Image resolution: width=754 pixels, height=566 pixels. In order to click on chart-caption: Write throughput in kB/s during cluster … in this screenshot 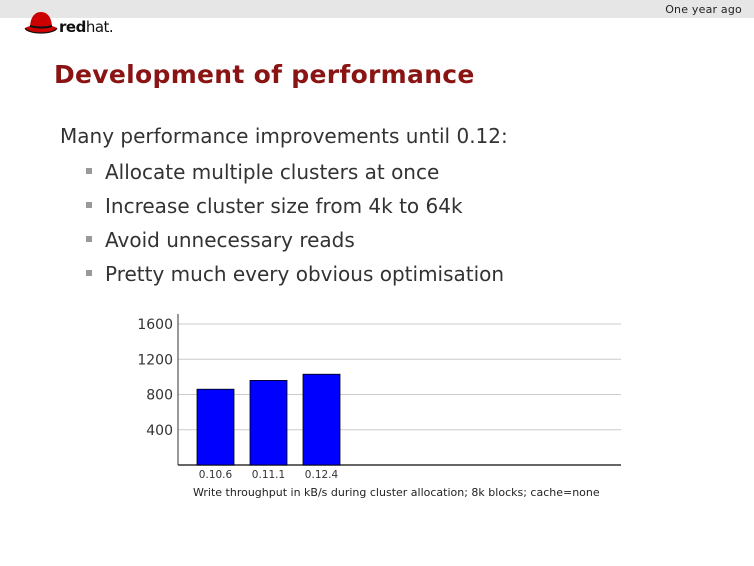, I will do `click(396, 492)`.